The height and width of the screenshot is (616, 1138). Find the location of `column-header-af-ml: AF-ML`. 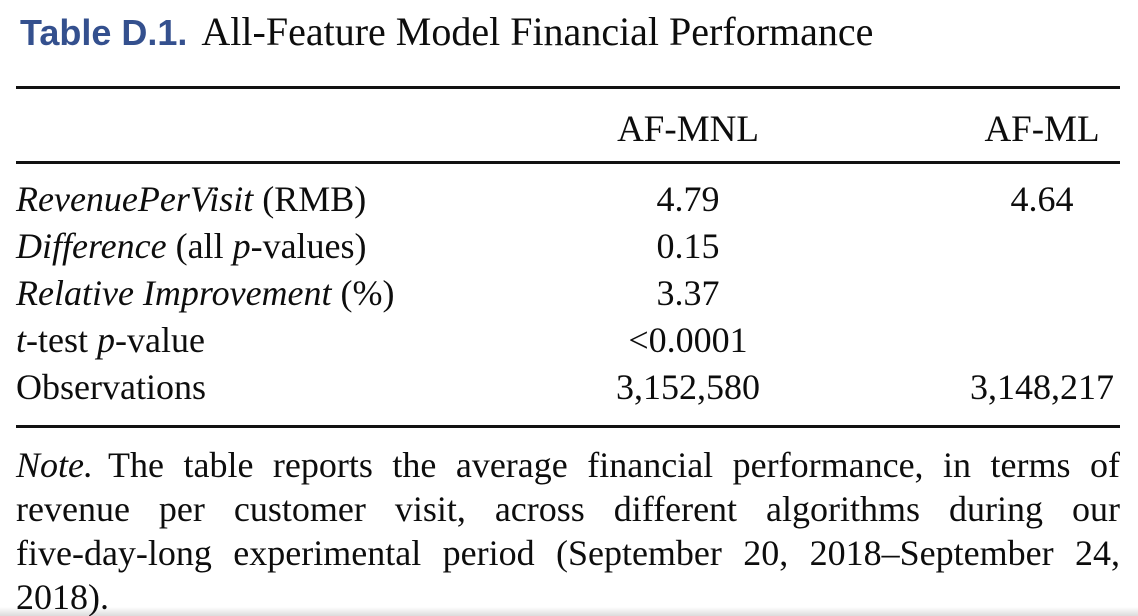

column-header-af-ml: AF-ML is located at coordinates (1042, 125).